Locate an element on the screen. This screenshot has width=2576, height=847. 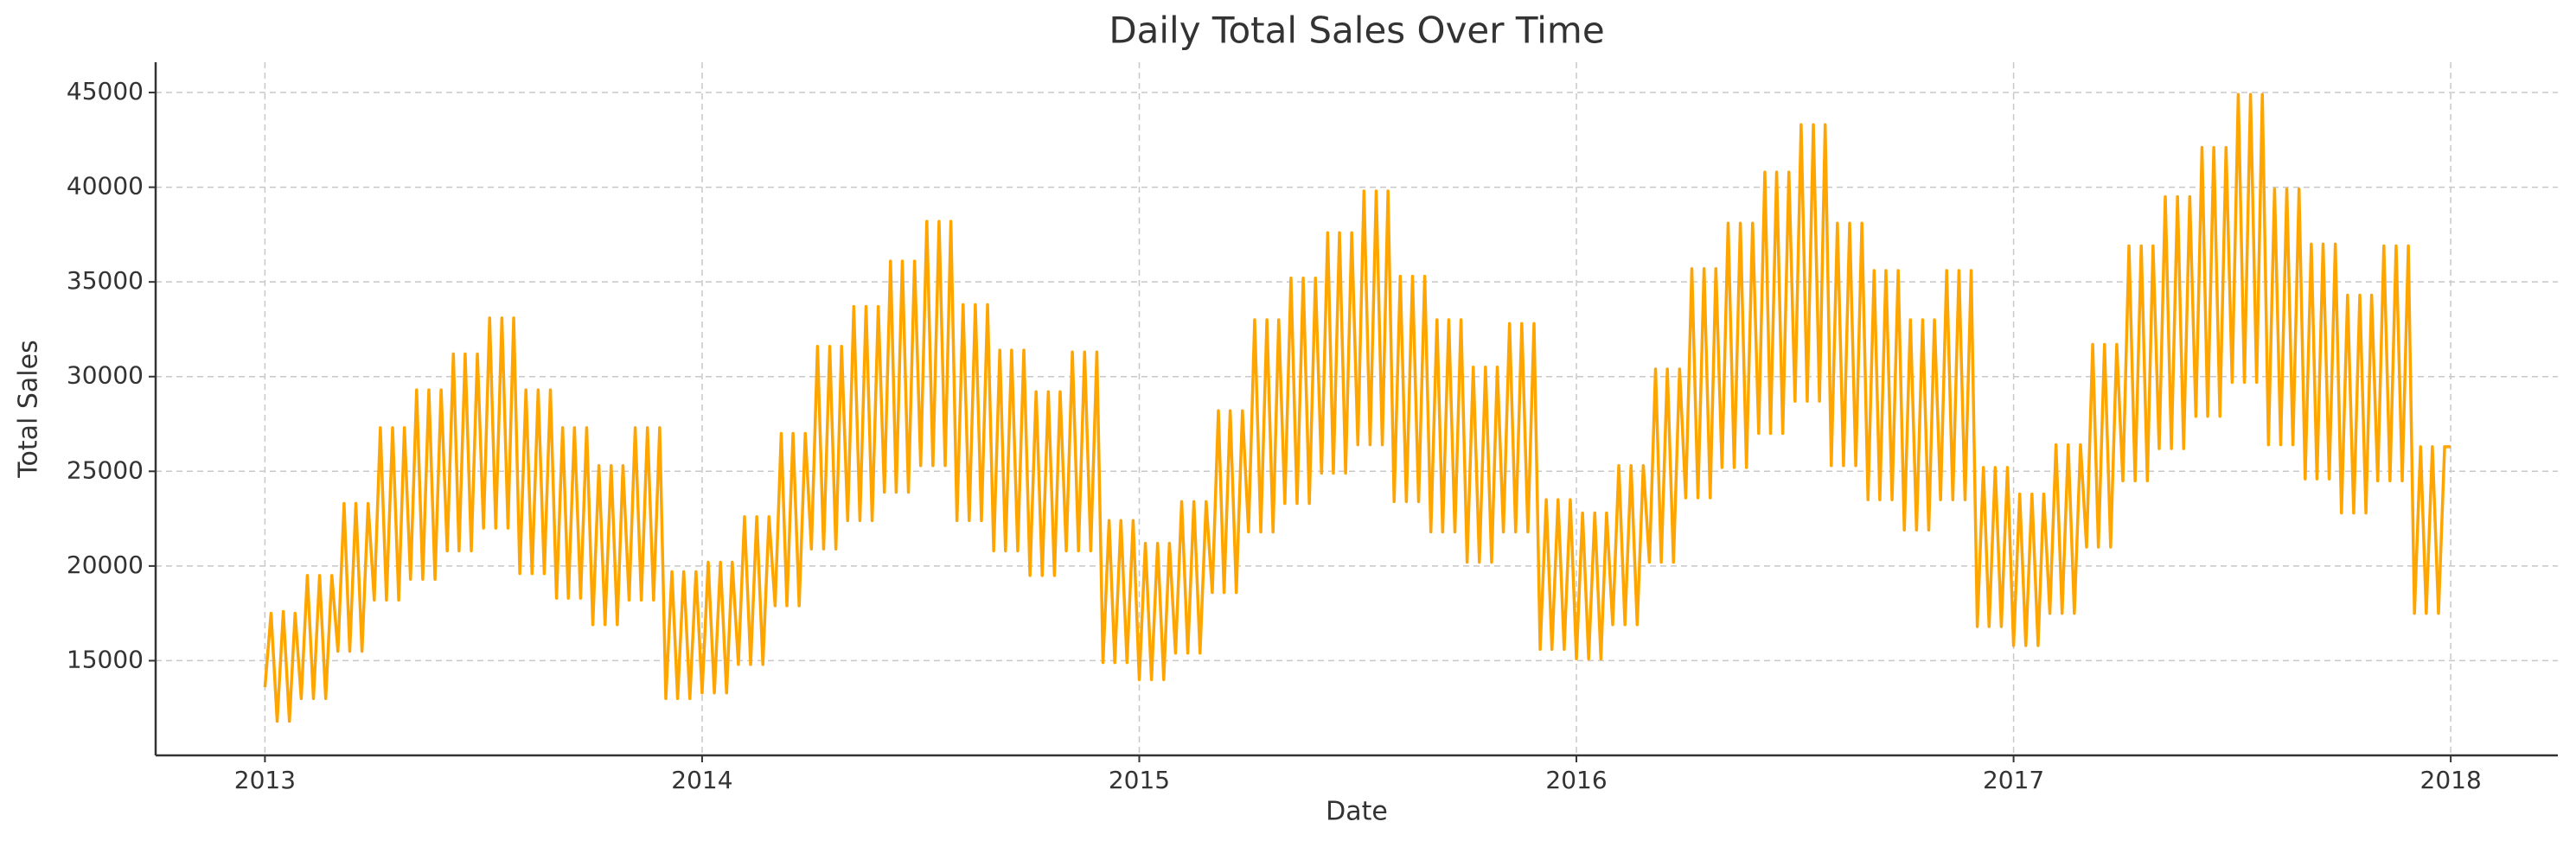
y-tick-label: 40000 is located at coordinates (106, 186).